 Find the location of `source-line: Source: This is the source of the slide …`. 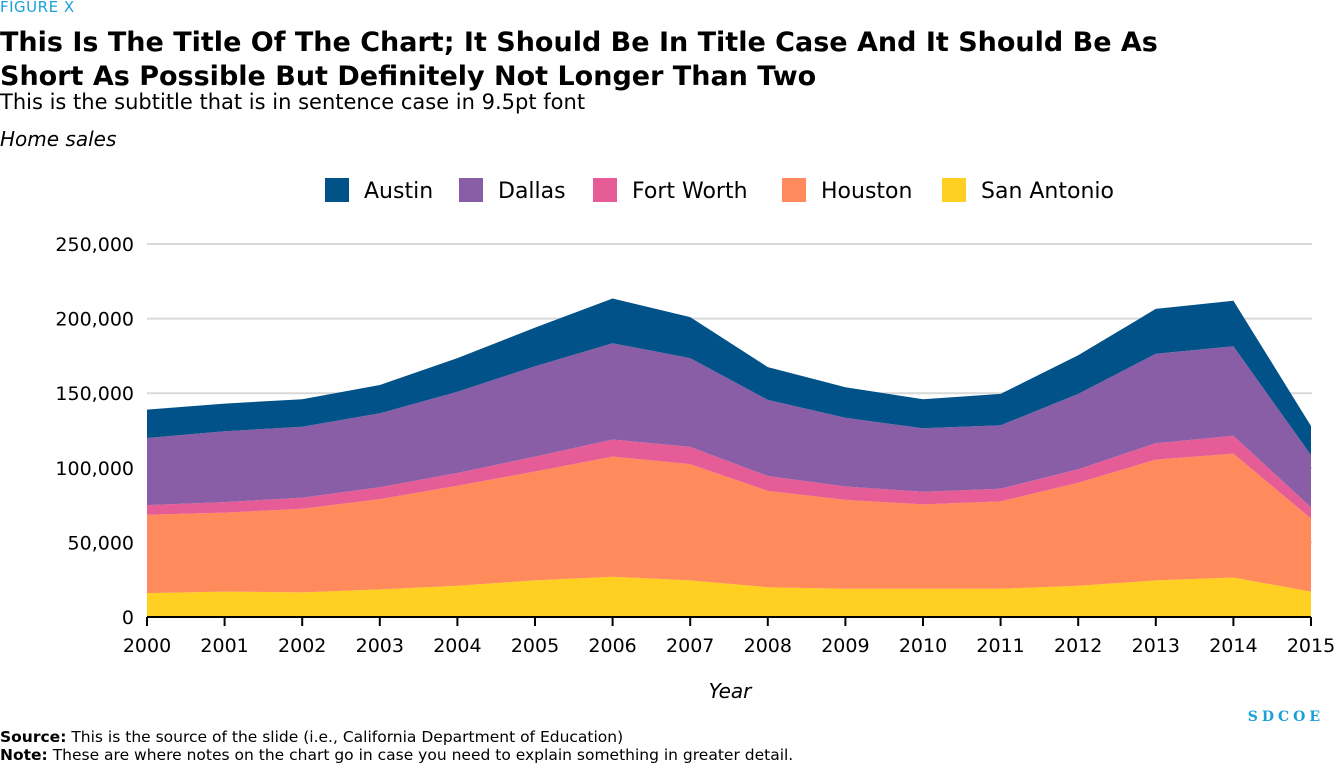

source-line: Source: This is the source of the slide … is located at coordinates (311, 737).